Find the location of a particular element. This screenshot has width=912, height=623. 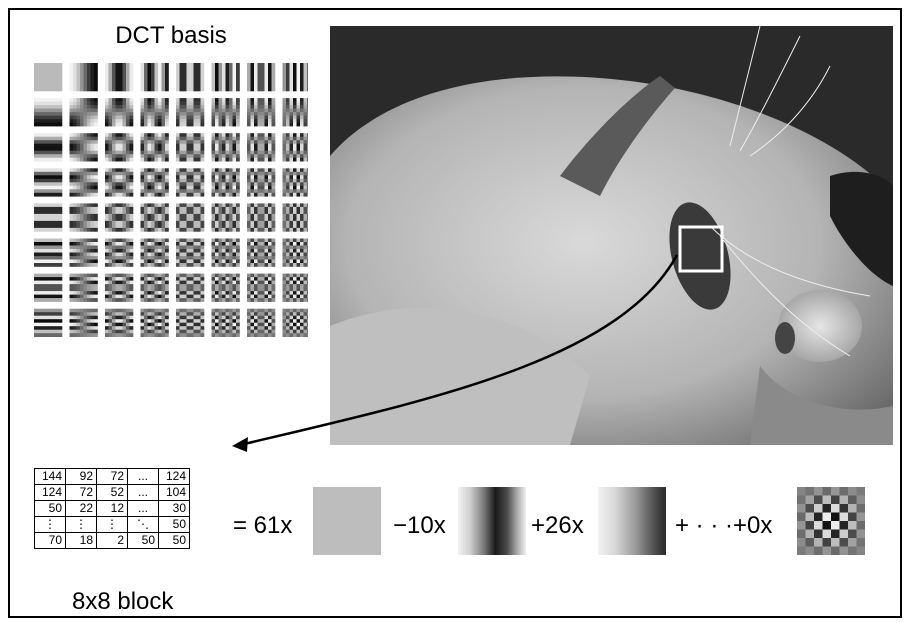

block-table-cell: 92 is located at coordinates (81, 476).